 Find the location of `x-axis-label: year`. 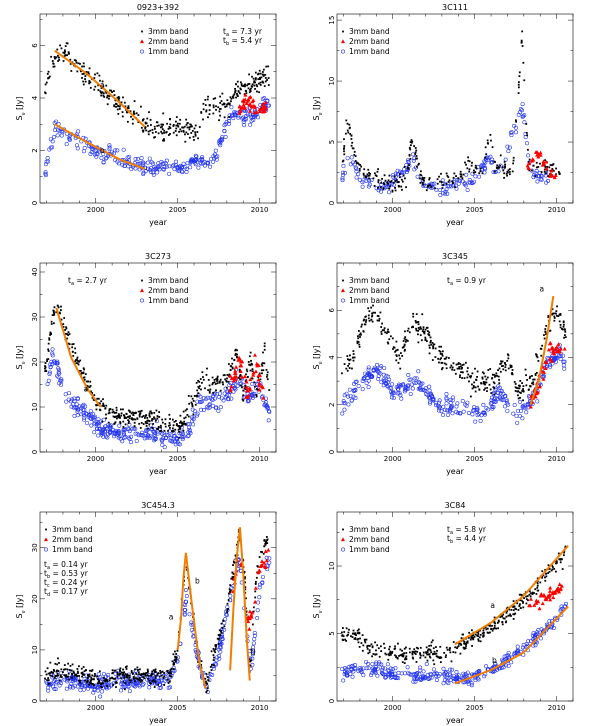

x-axis-label: year is located at coordinates (455, 471).